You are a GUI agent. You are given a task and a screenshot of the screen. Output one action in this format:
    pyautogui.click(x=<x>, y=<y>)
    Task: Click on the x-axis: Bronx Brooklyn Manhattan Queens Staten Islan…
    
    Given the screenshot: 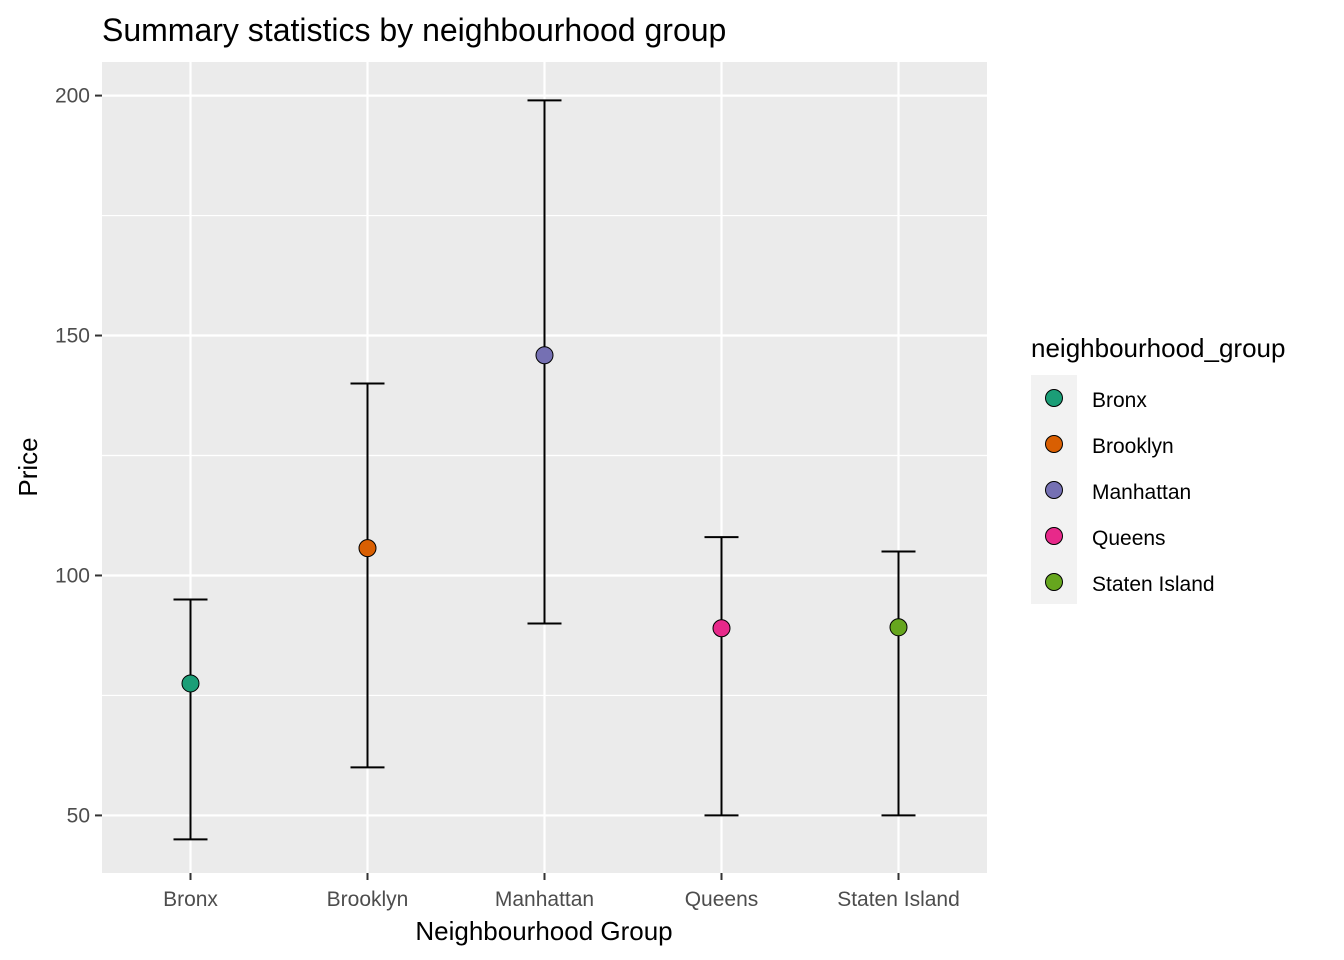 What is the action you would take?
    pyautogui.click(x=561, y=892)
    